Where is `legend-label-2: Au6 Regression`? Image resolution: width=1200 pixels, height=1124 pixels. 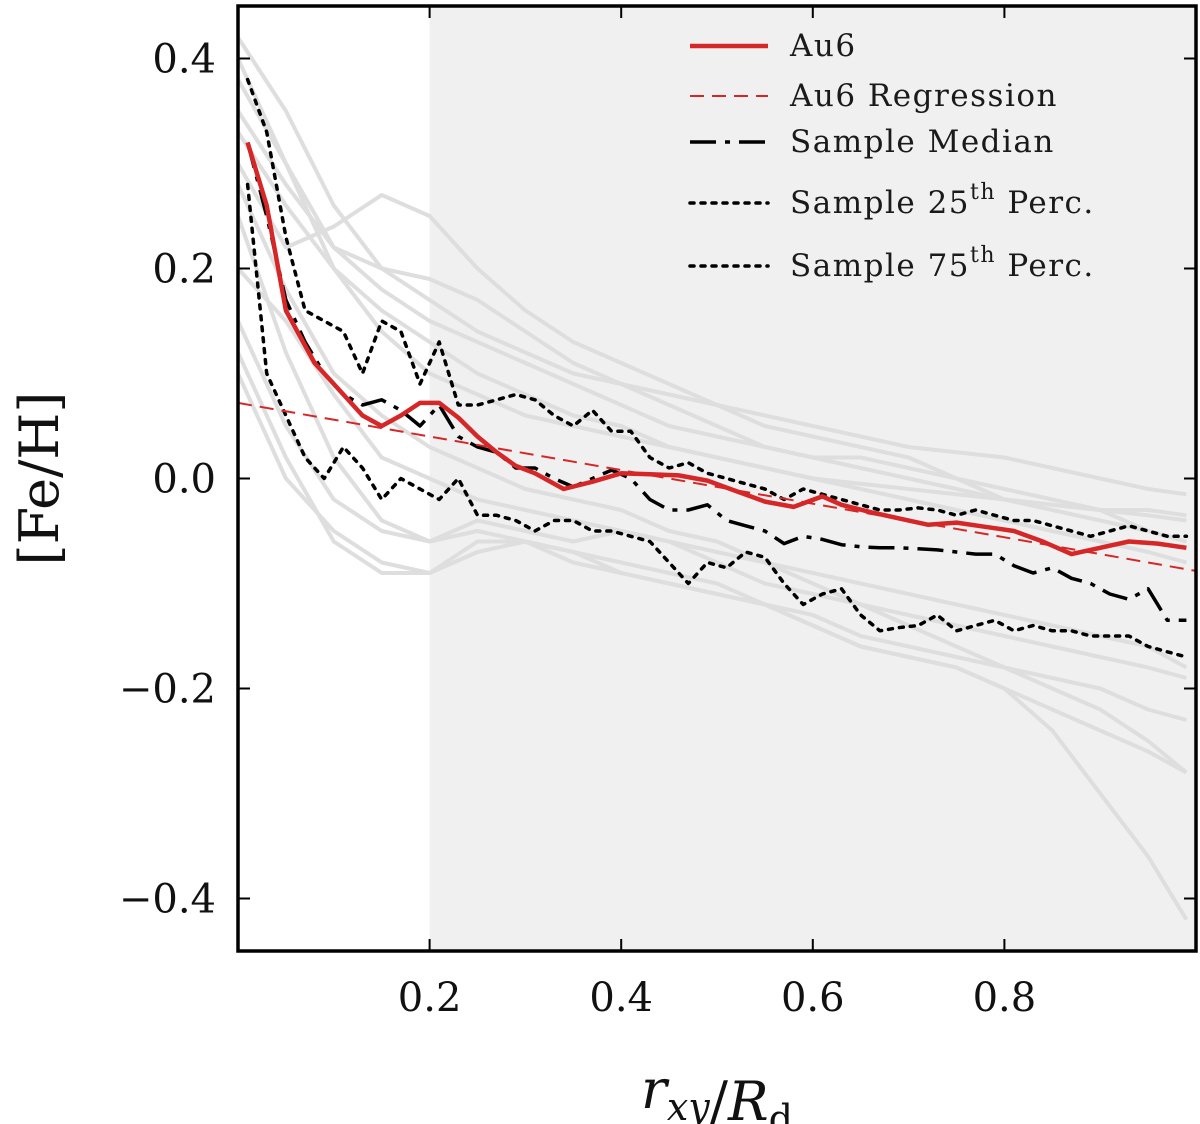 legend-label-2: Au6 Regression is located at coordinates (923, 96).